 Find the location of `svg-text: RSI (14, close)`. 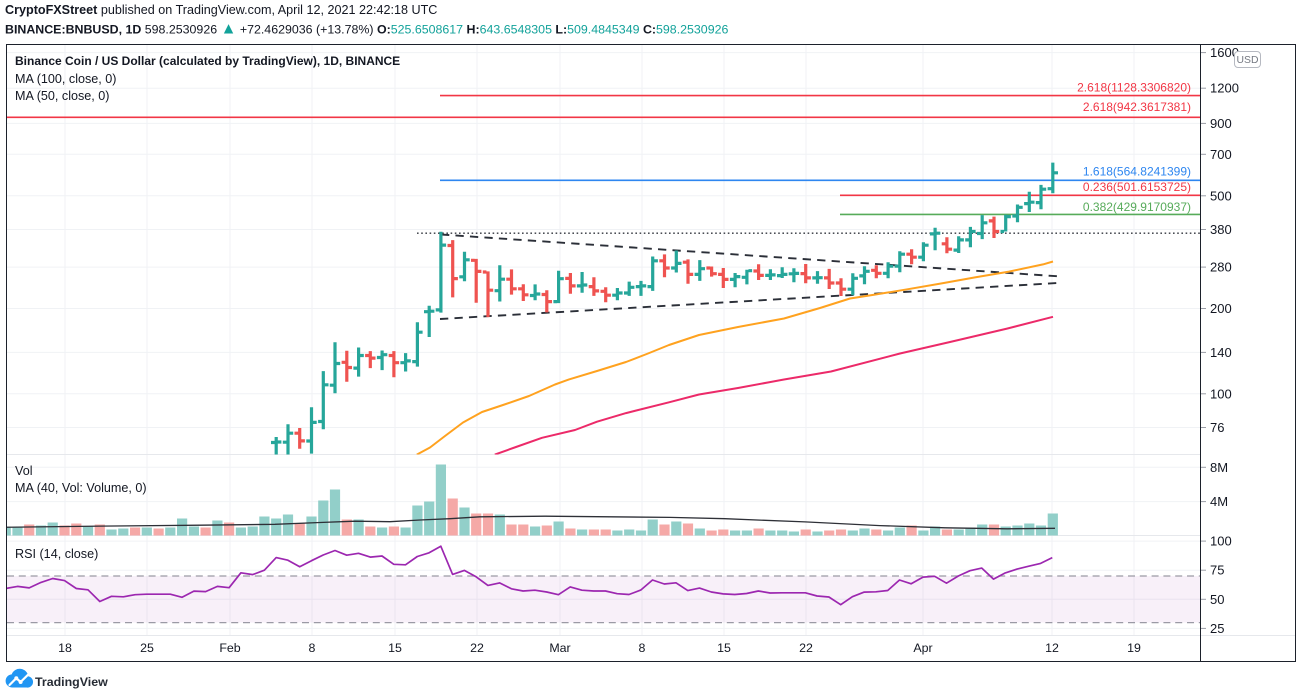

svg-text: RSI (14, close) is located at coordinates (56, 554).